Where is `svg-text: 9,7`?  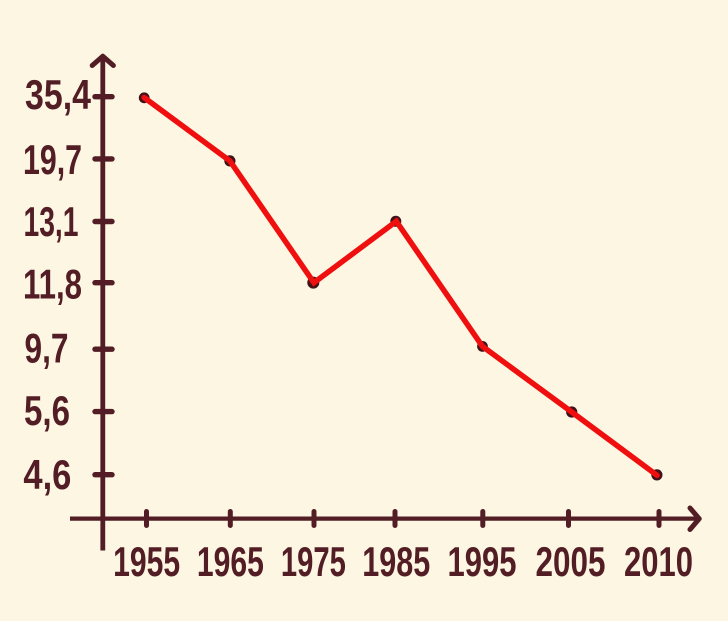 svg-text: 9,7 is located at coordinates (47, 348).